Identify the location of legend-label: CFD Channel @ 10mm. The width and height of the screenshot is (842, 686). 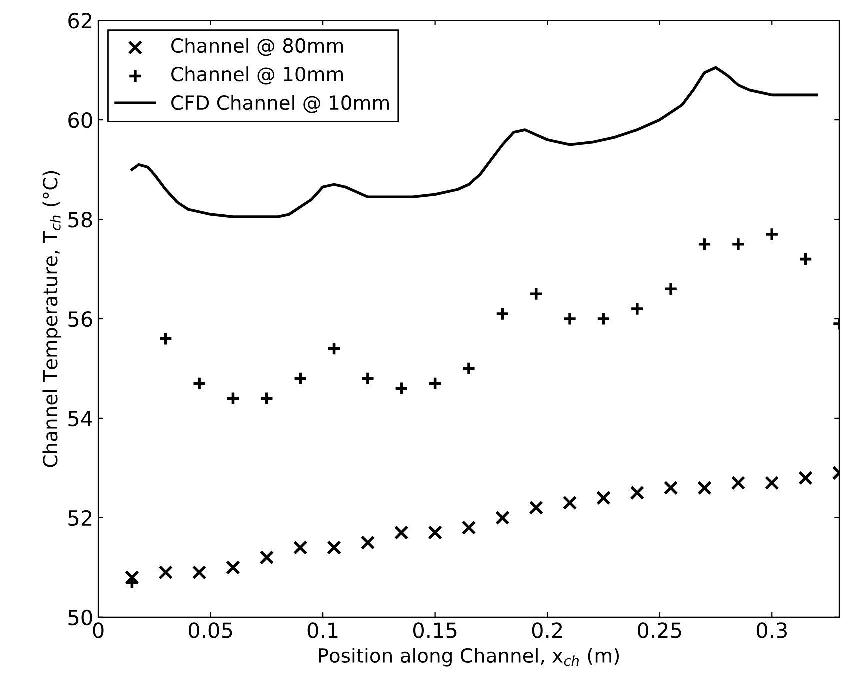
(280, 104).